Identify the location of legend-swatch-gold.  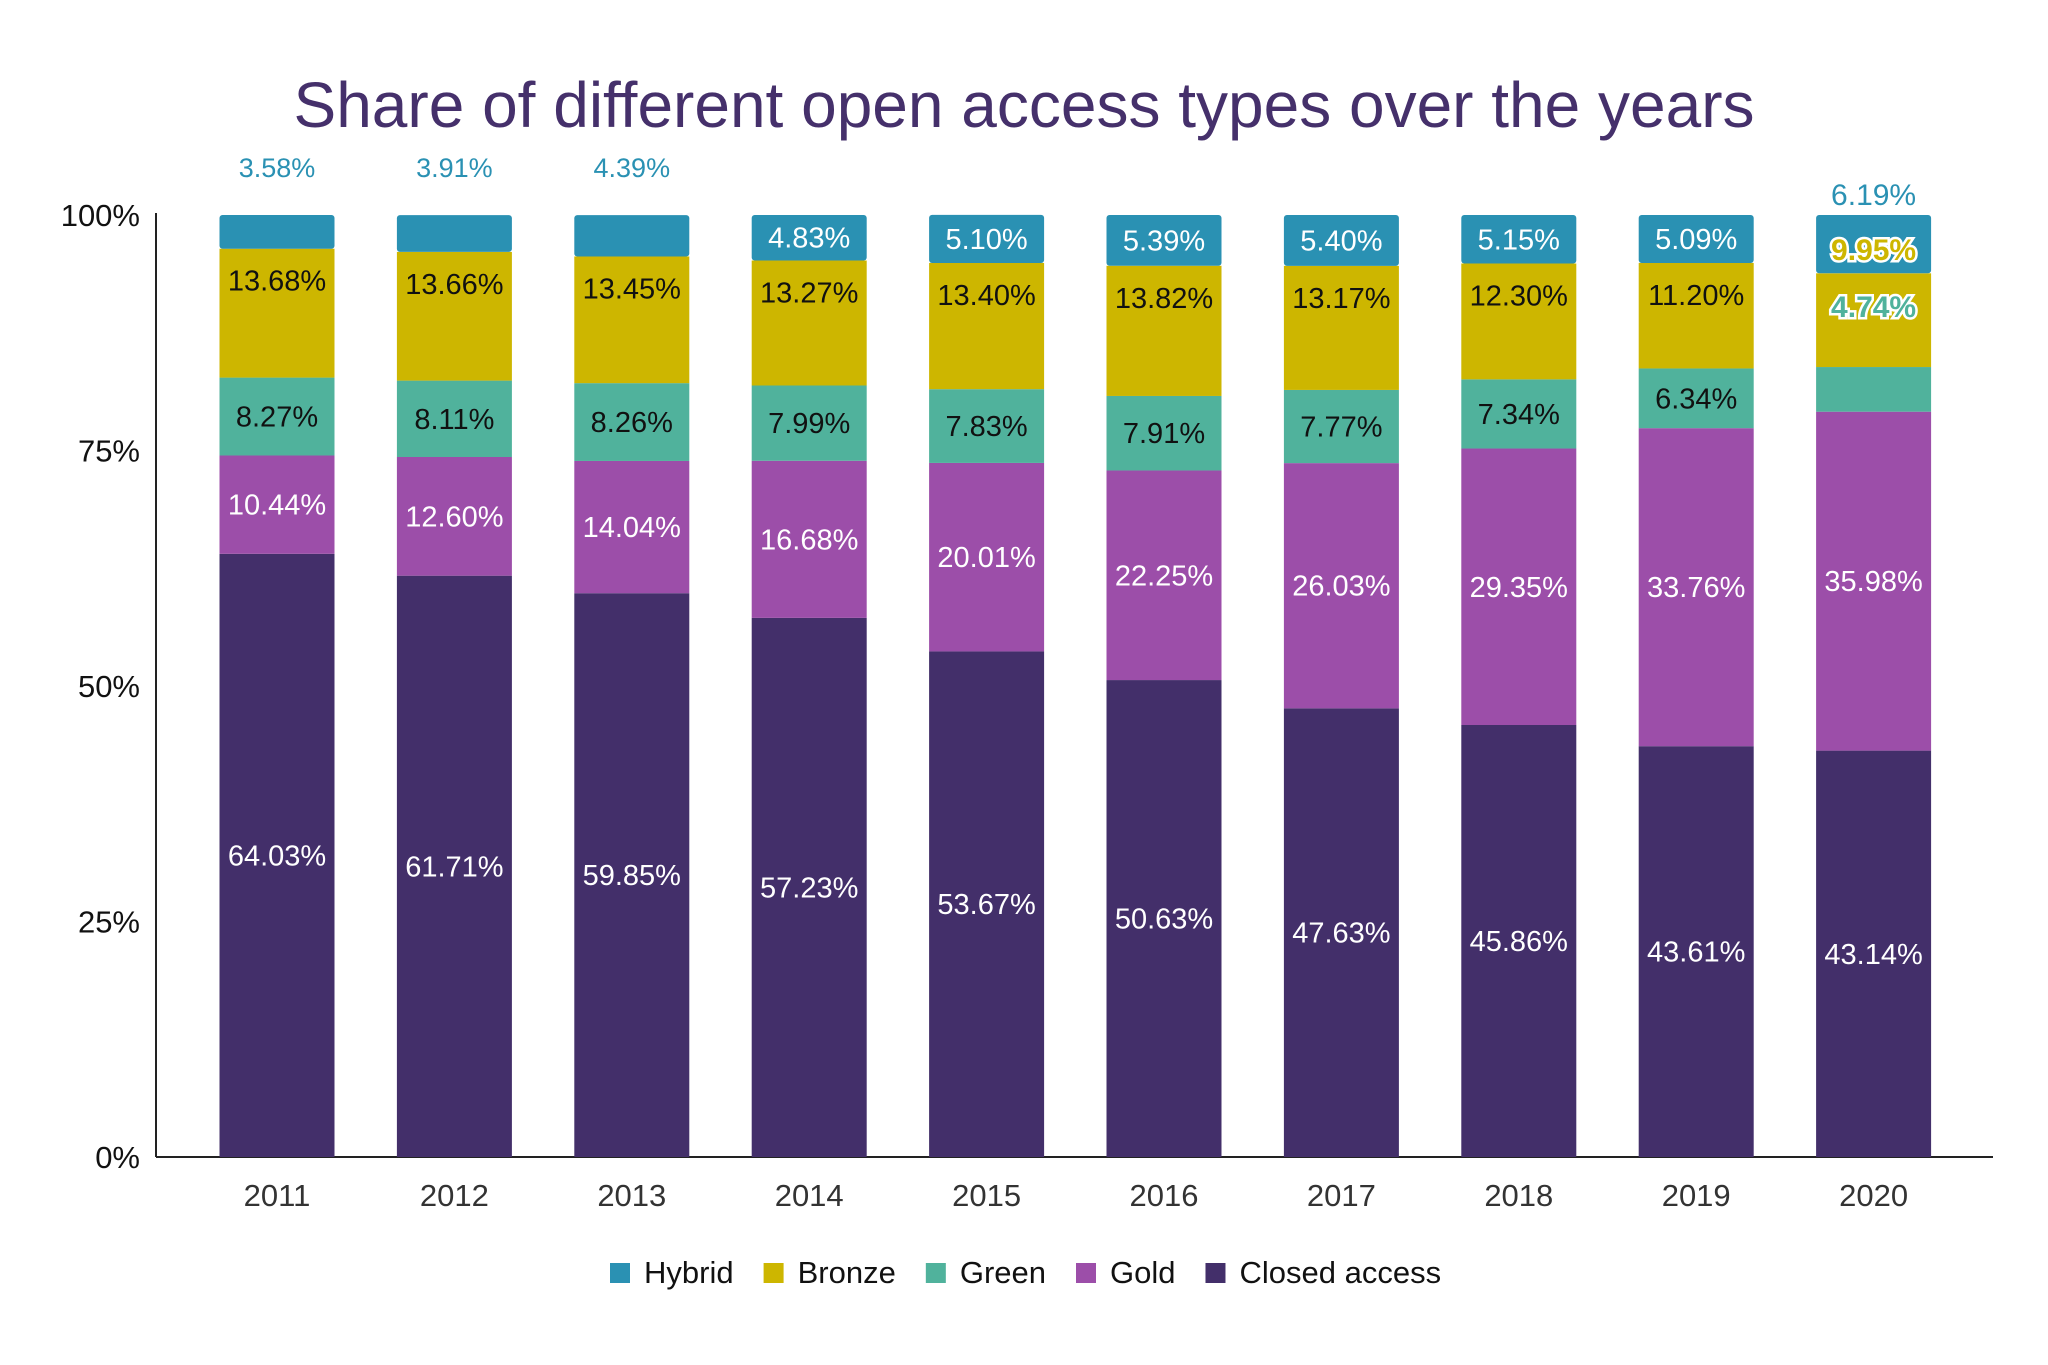
(1086, 1273).